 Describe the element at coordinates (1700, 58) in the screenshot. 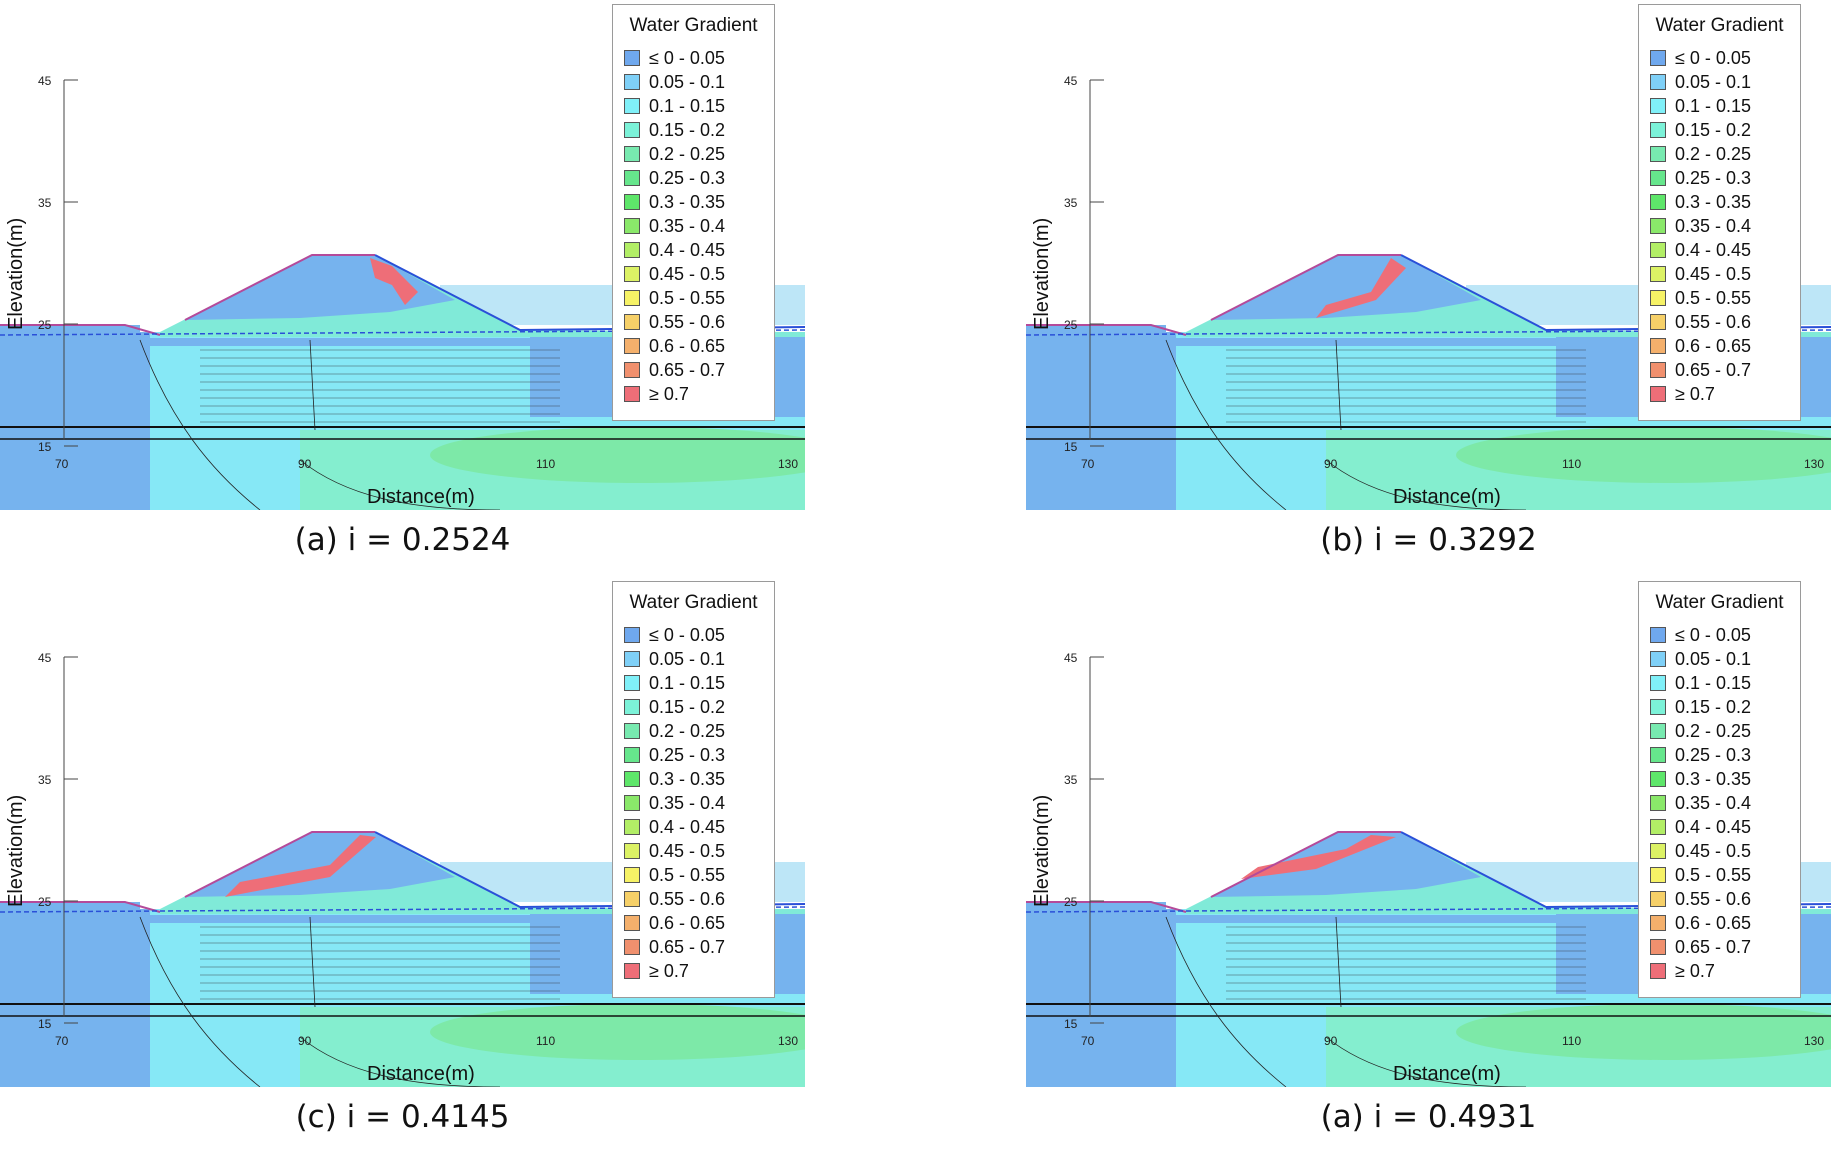

I see `legend-item: ≤ 0 - 0.05` at that location.